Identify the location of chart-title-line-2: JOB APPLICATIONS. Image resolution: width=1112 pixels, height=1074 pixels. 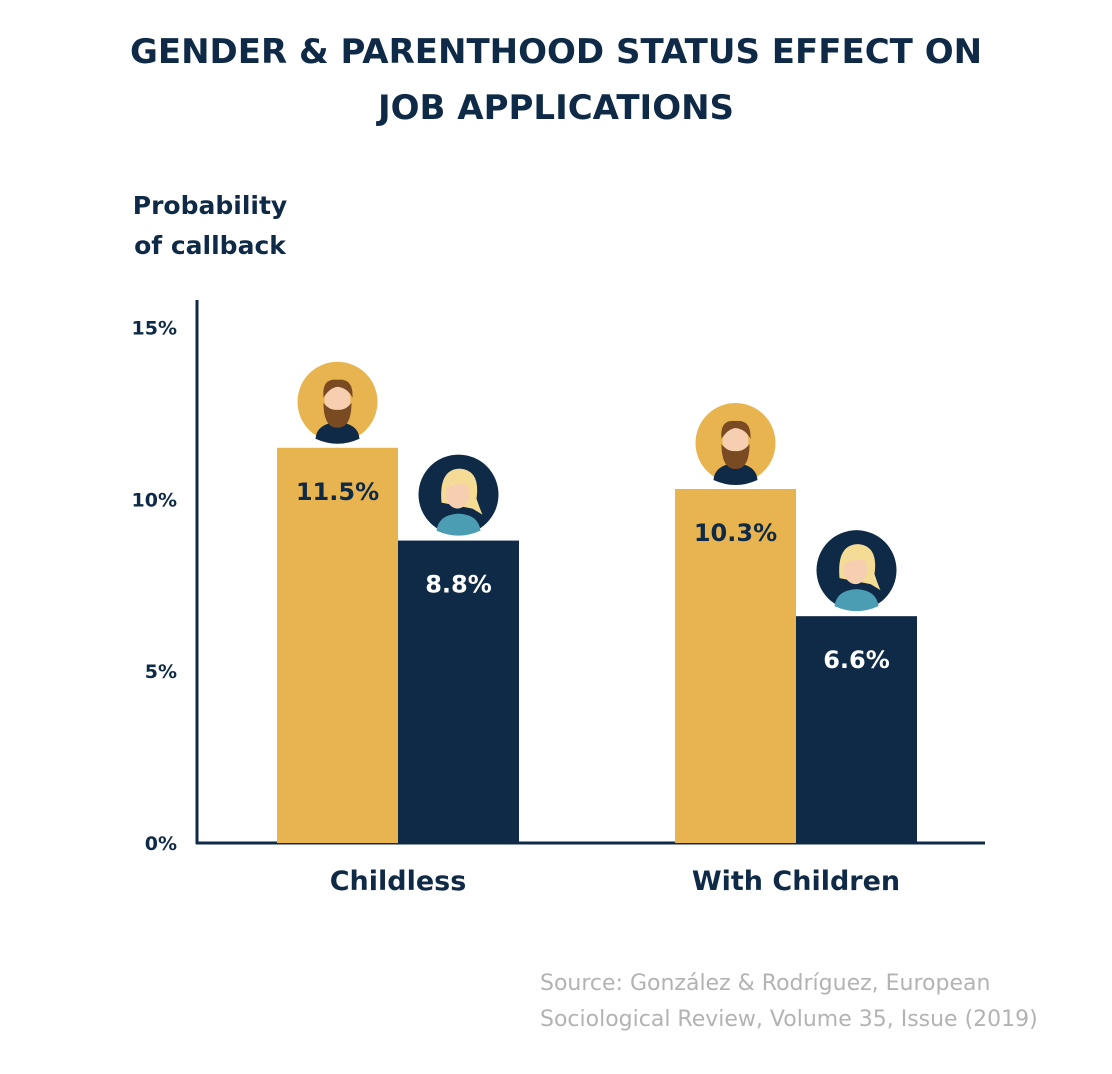
(556, 108).